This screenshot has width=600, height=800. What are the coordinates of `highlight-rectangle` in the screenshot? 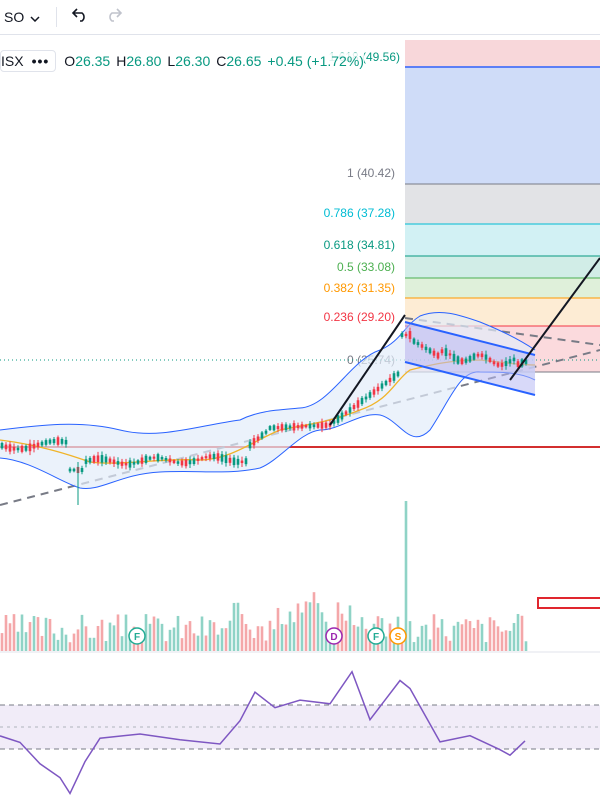 It's located at (568, 603).